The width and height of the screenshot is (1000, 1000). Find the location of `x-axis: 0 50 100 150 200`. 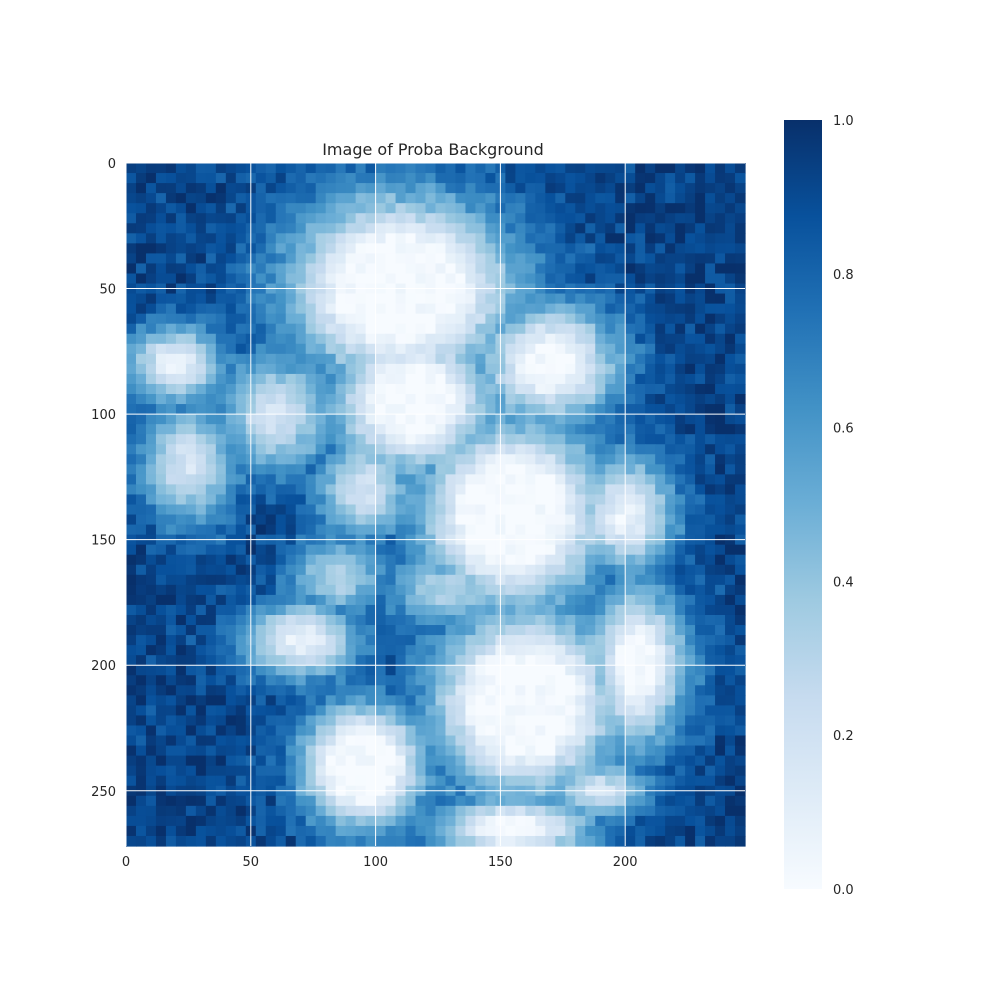

x-axis: 0 50 100 150 200 is located at coordinates (380, 862).